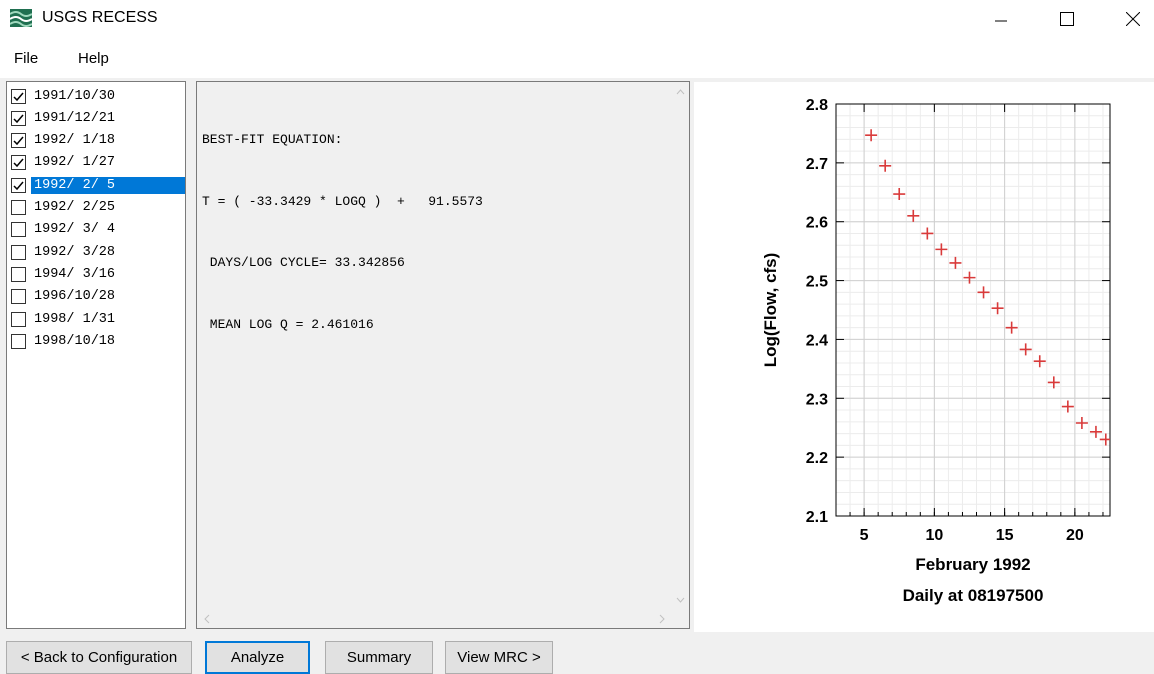  I want to click on x-axis-label: February 1992, so click(972, 564).